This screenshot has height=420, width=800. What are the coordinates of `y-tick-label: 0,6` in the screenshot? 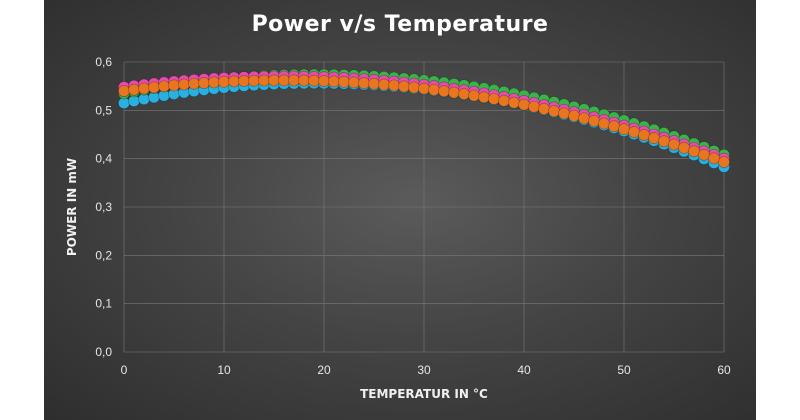 It's located at (103, 62).